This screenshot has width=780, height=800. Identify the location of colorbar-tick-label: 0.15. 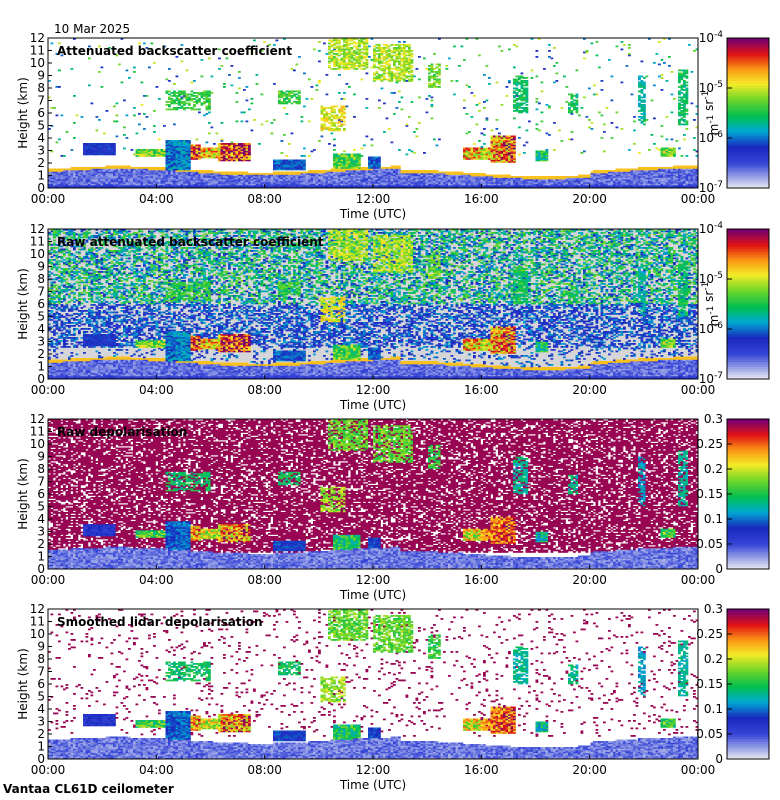
(709, 684).